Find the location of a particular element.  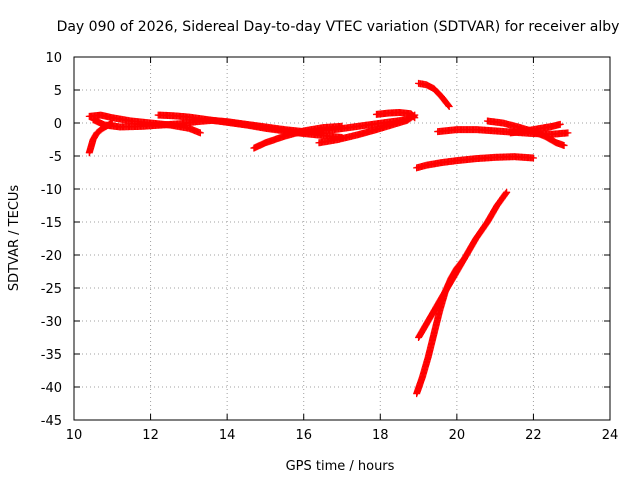

x-tick-labels: 10 12 14 16 18 20 22 24 is located at coordinates (342, 435).